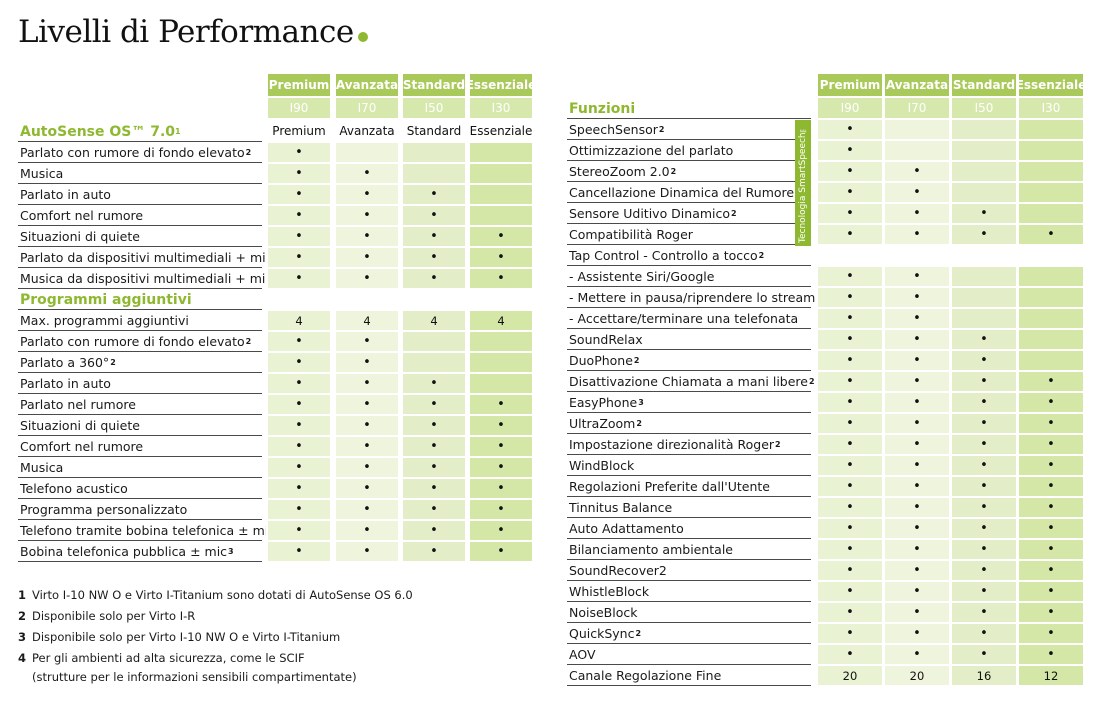  Describe the element at coordinates (691, 570) in the screenshot. I see `row-label: SoundRecover2` at that location.